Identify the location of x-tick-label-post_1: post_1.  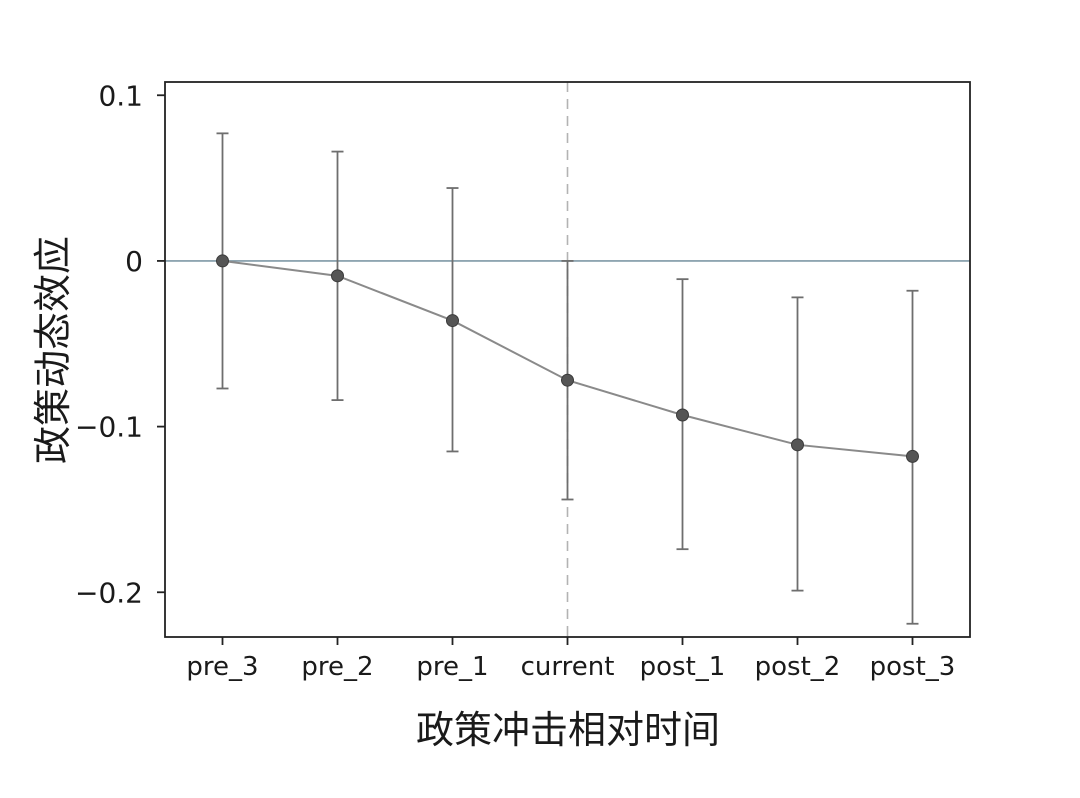
(683, 667).